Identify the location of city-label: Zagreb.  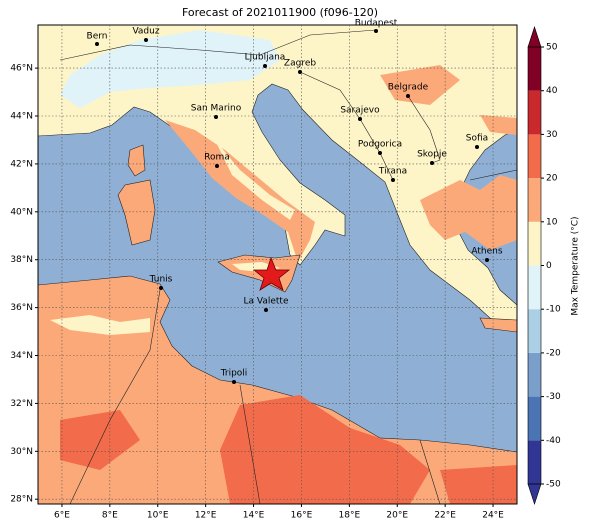
(300, 64).